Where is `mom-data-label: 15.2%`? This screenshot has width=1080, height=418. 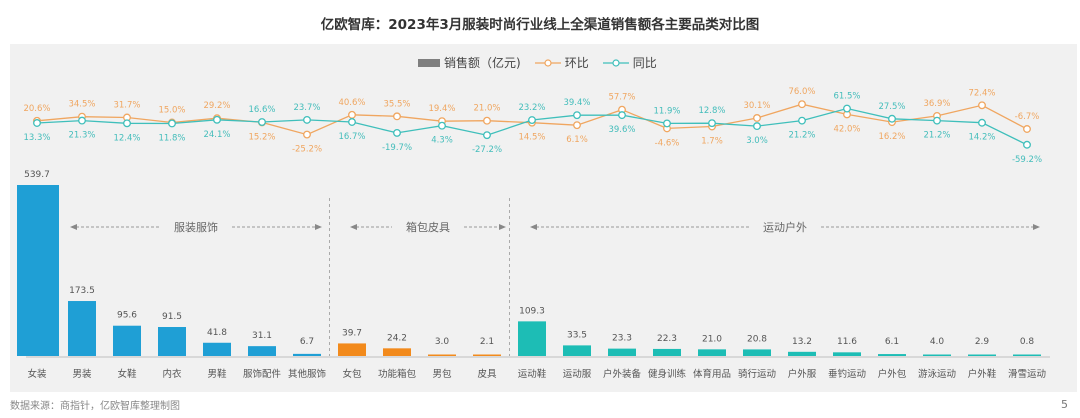 mom-data-label: 15.2% is located at coordinates (261, 137).